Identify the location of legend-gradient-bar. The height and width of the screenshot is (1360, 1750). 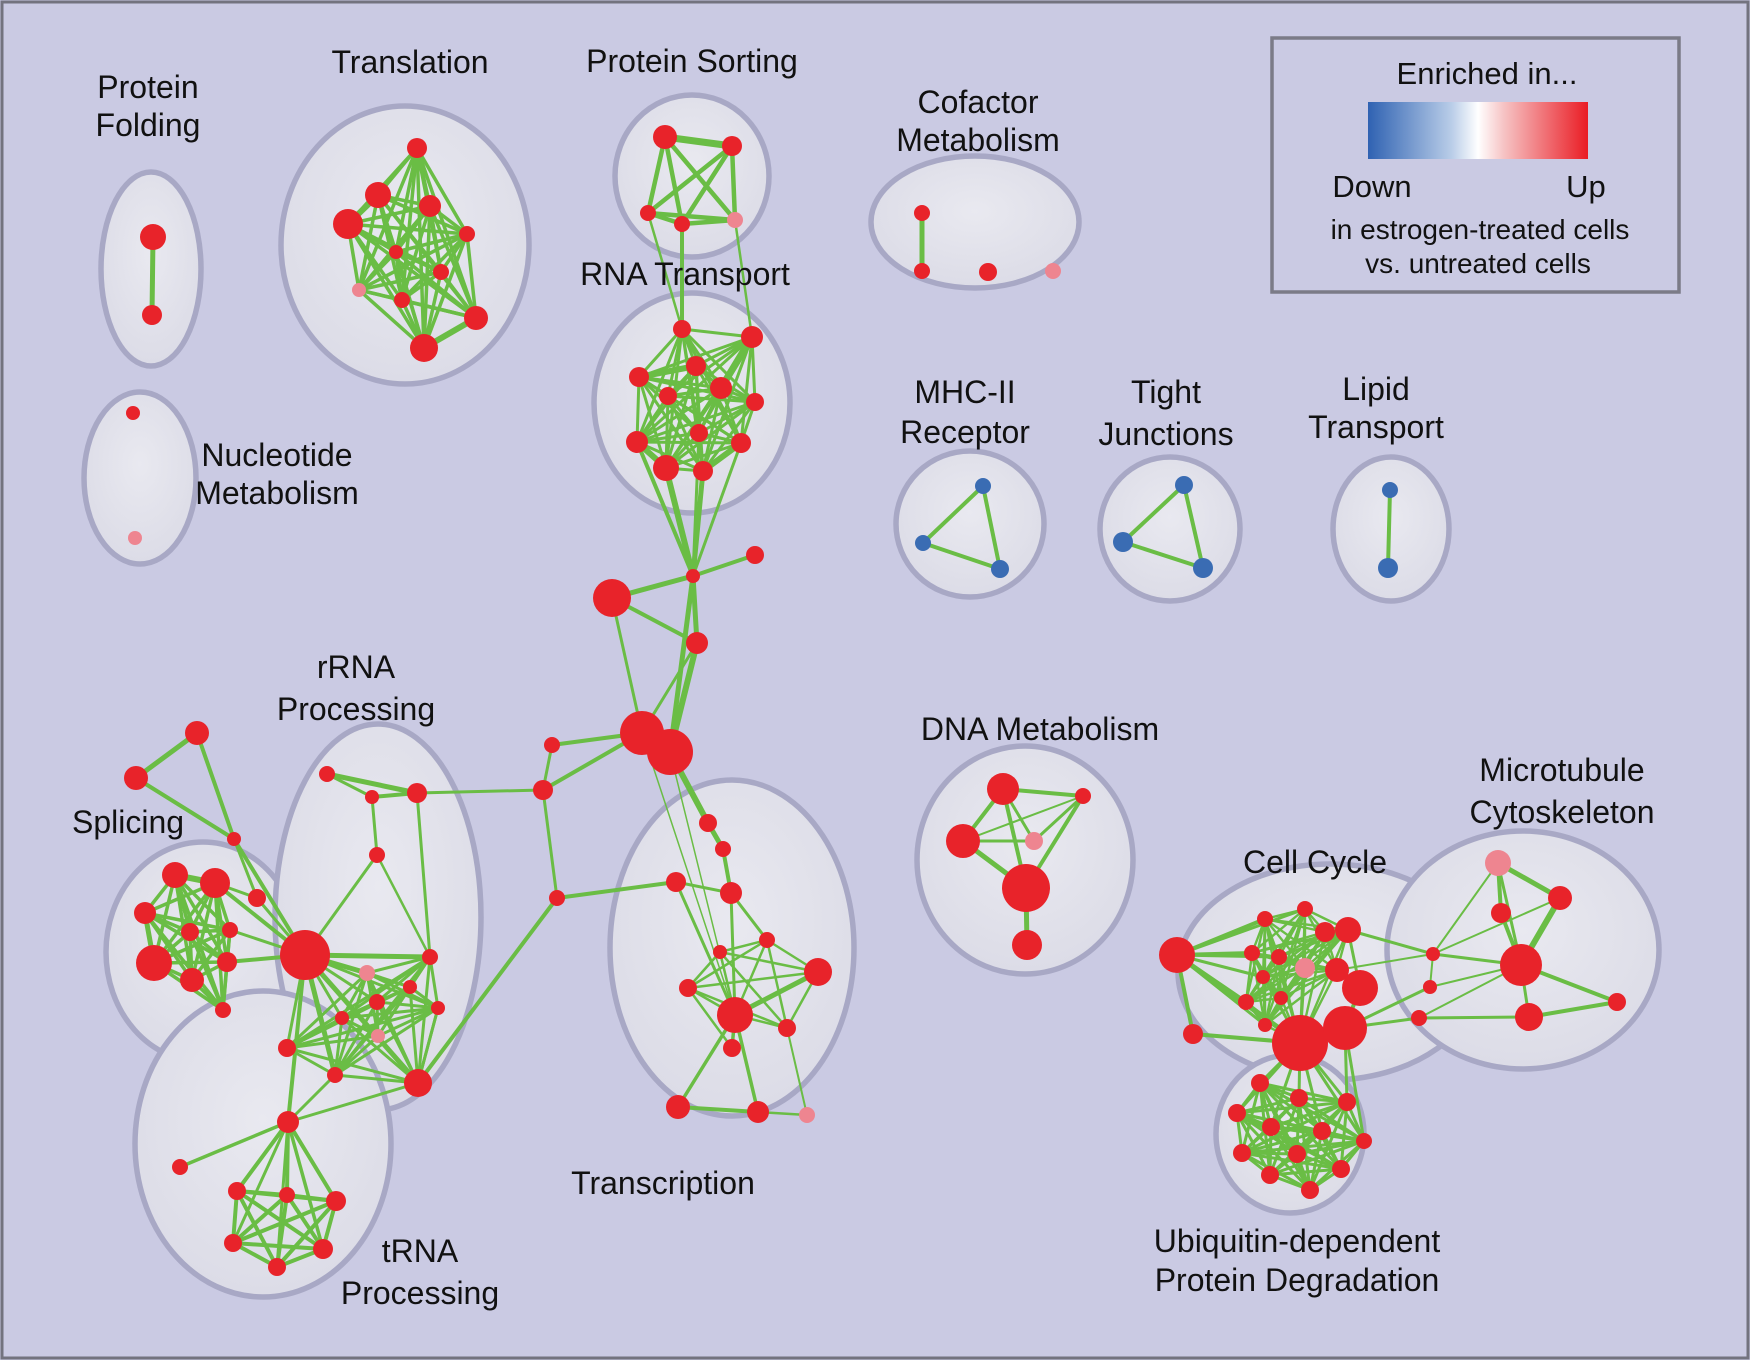
(1478, 130).